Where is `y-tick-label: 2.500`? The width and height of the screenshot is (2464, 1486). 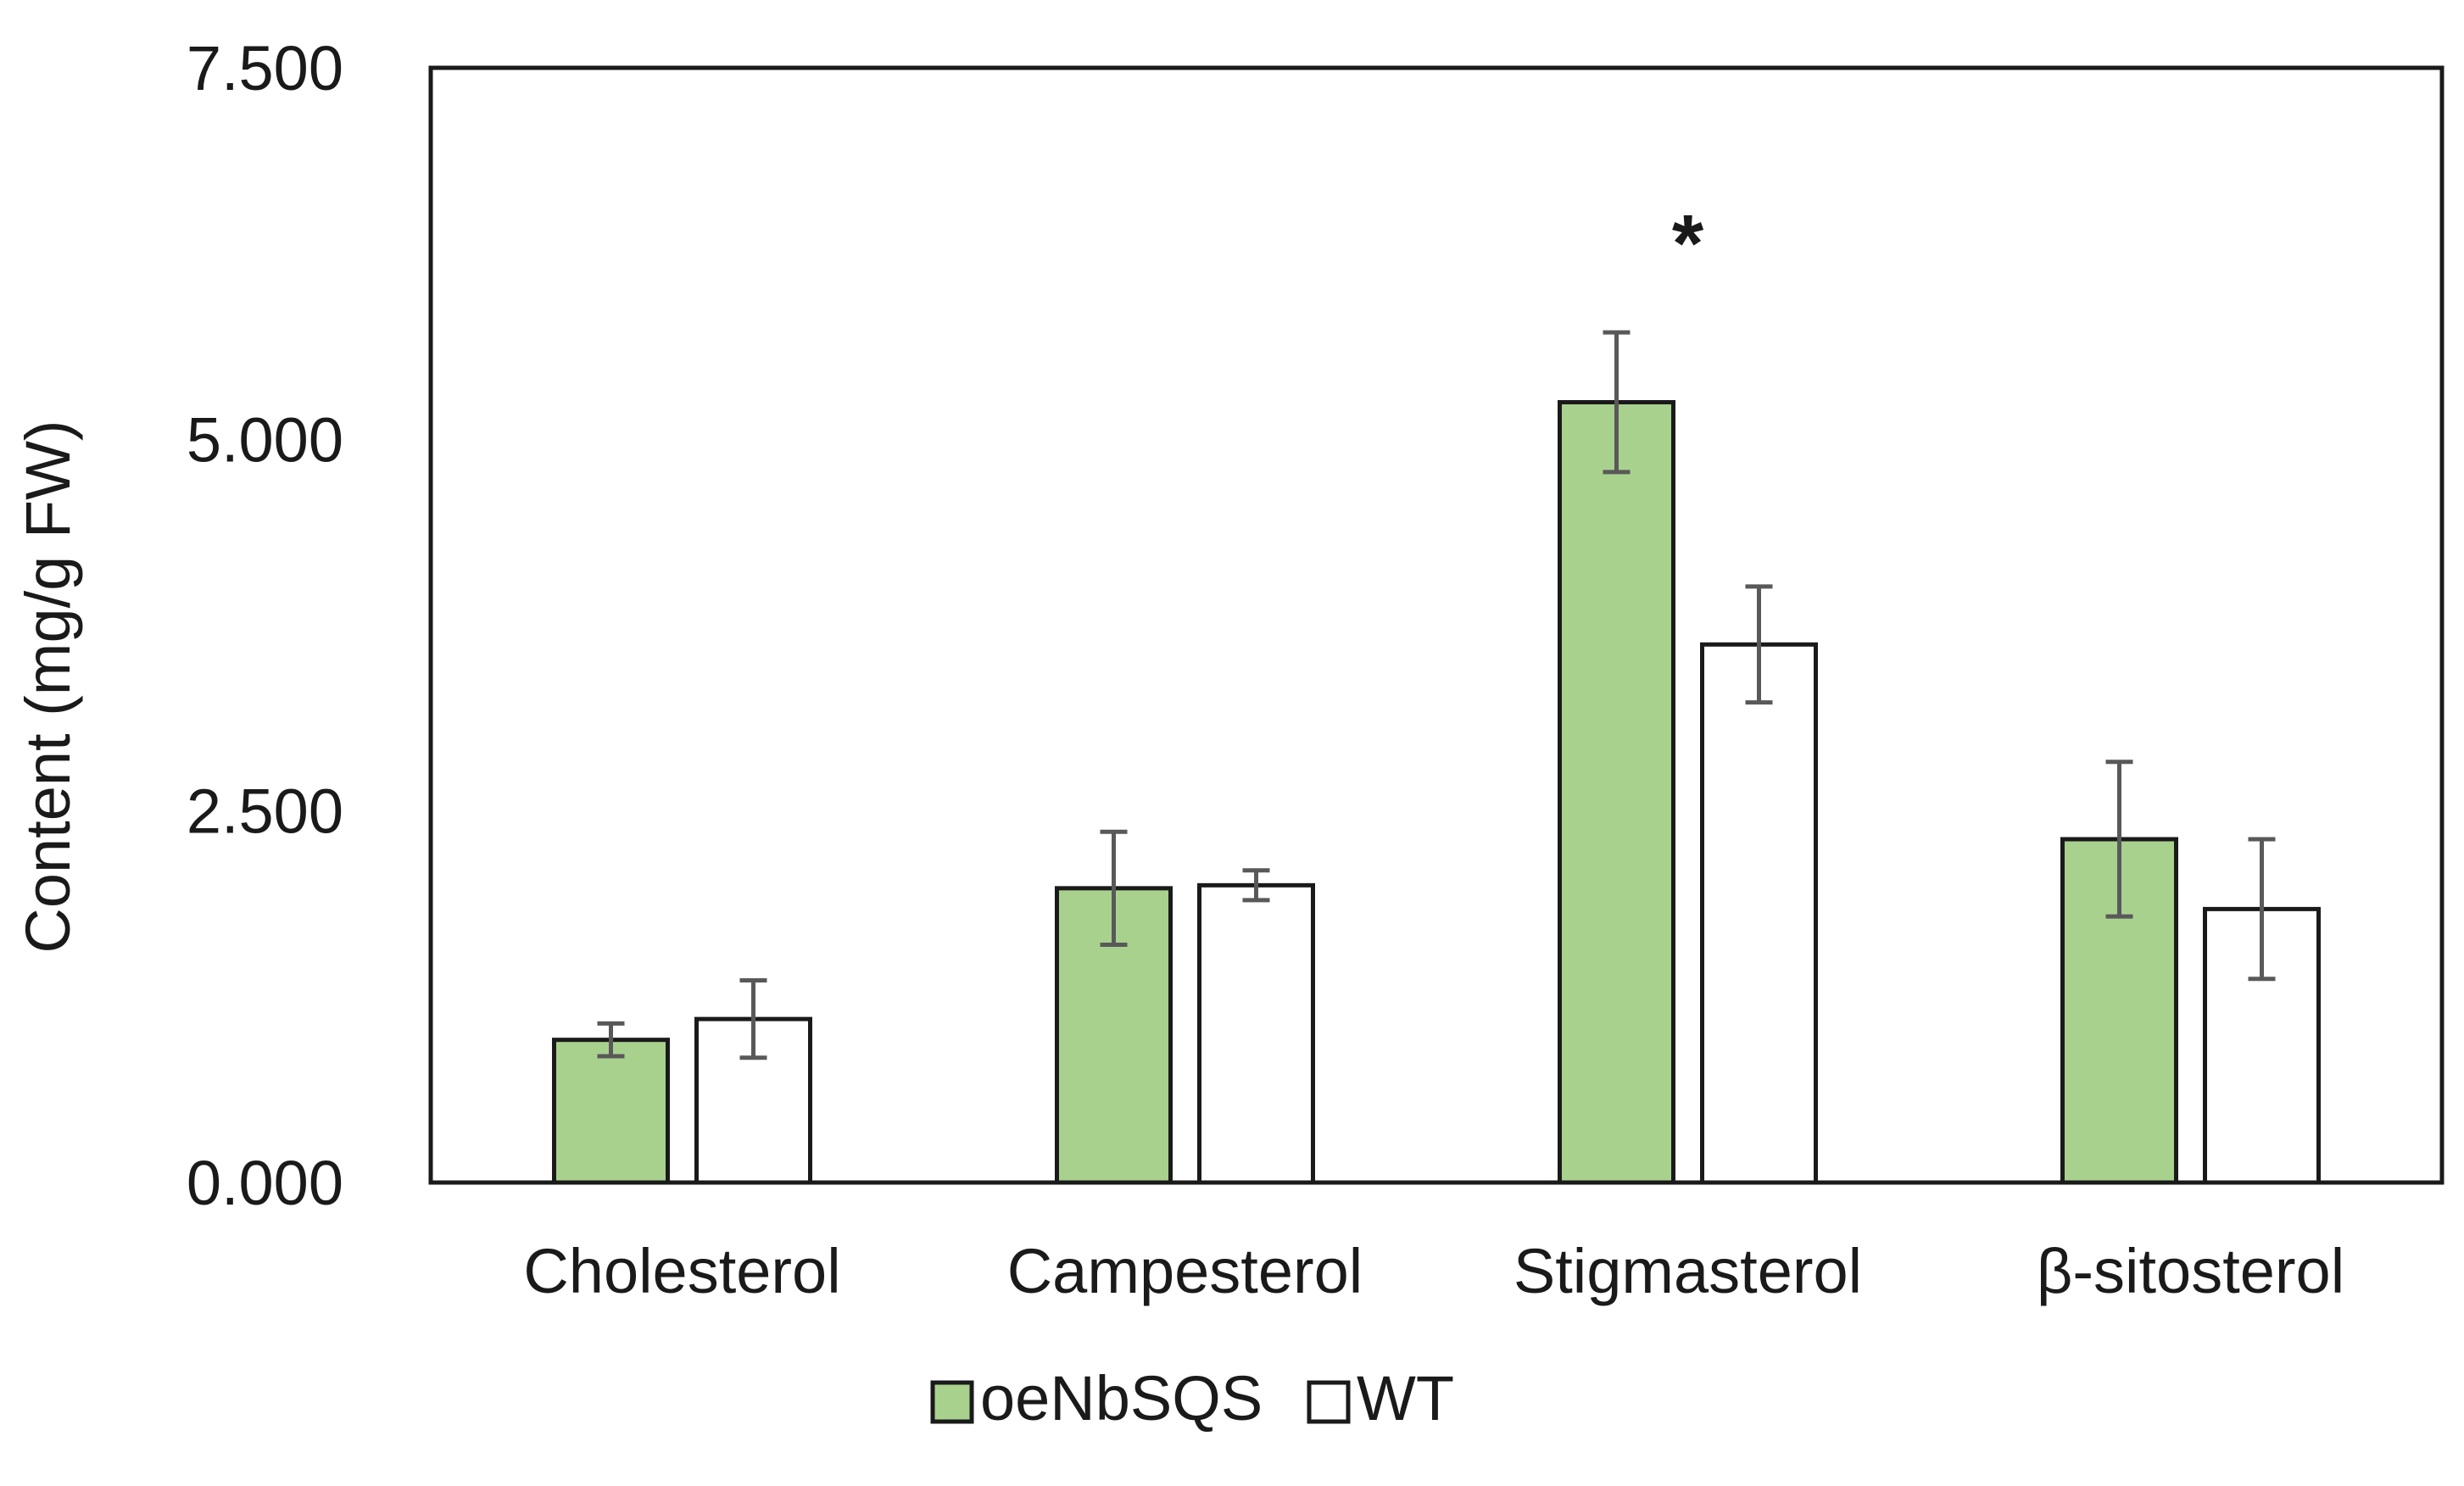
y-tick-label: 2.500 is located at coordinates (265, 811).